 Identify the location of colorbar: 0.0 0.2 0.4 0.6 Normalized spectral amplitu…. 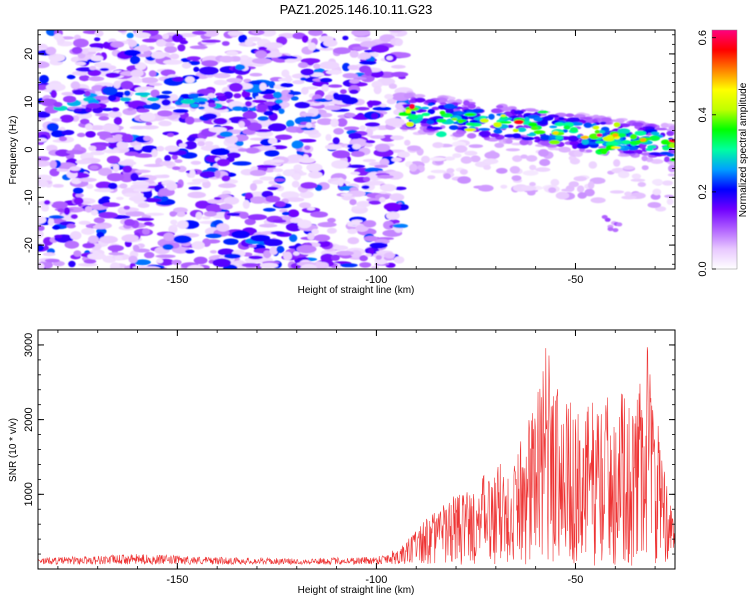
(723, 153).